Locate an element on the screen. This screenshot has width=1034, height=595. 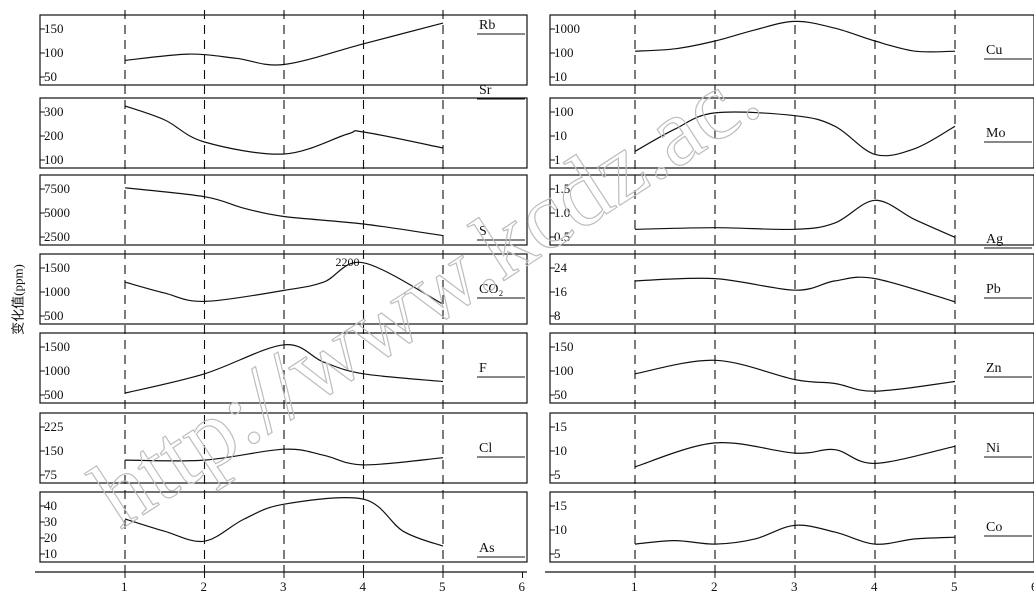
element-label: As is located at coordinates (487, 548).